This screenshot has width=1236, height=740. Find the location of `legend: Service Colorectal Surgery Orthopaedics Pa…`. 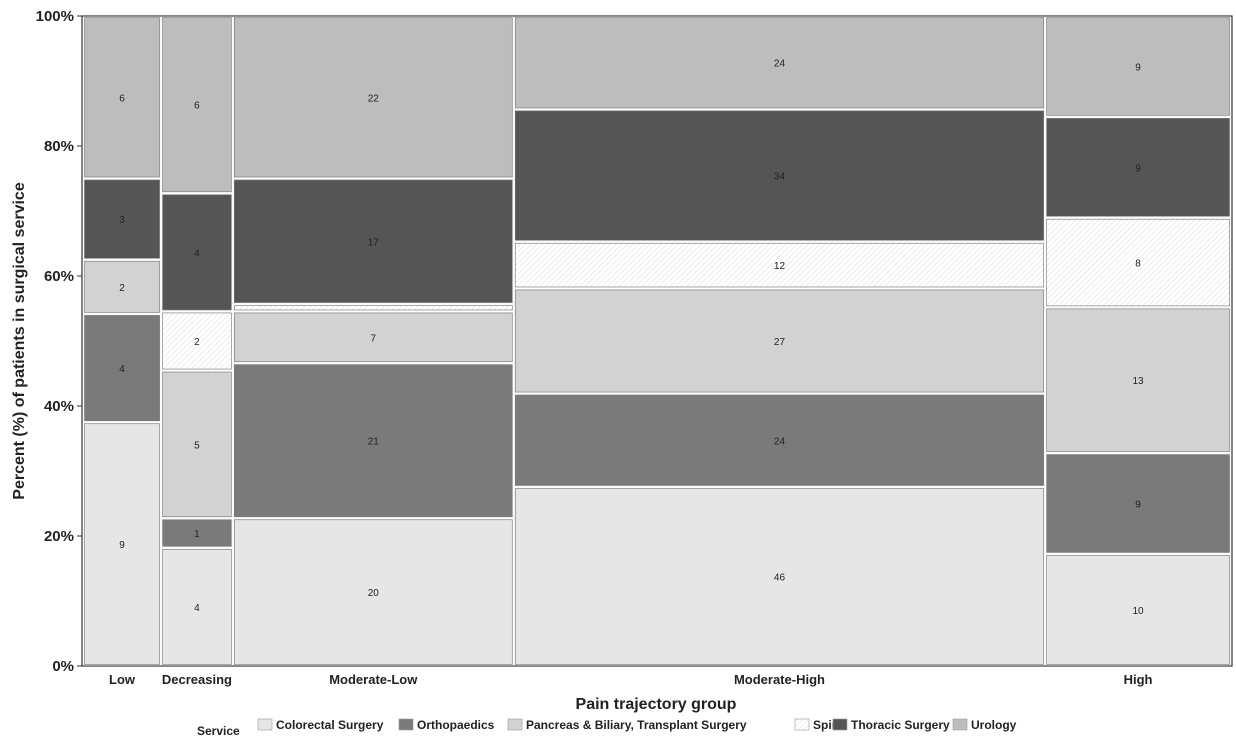

legend: Service Colorectal Surgery Orthopaedics Pa… is located at coordinates (607, 728).